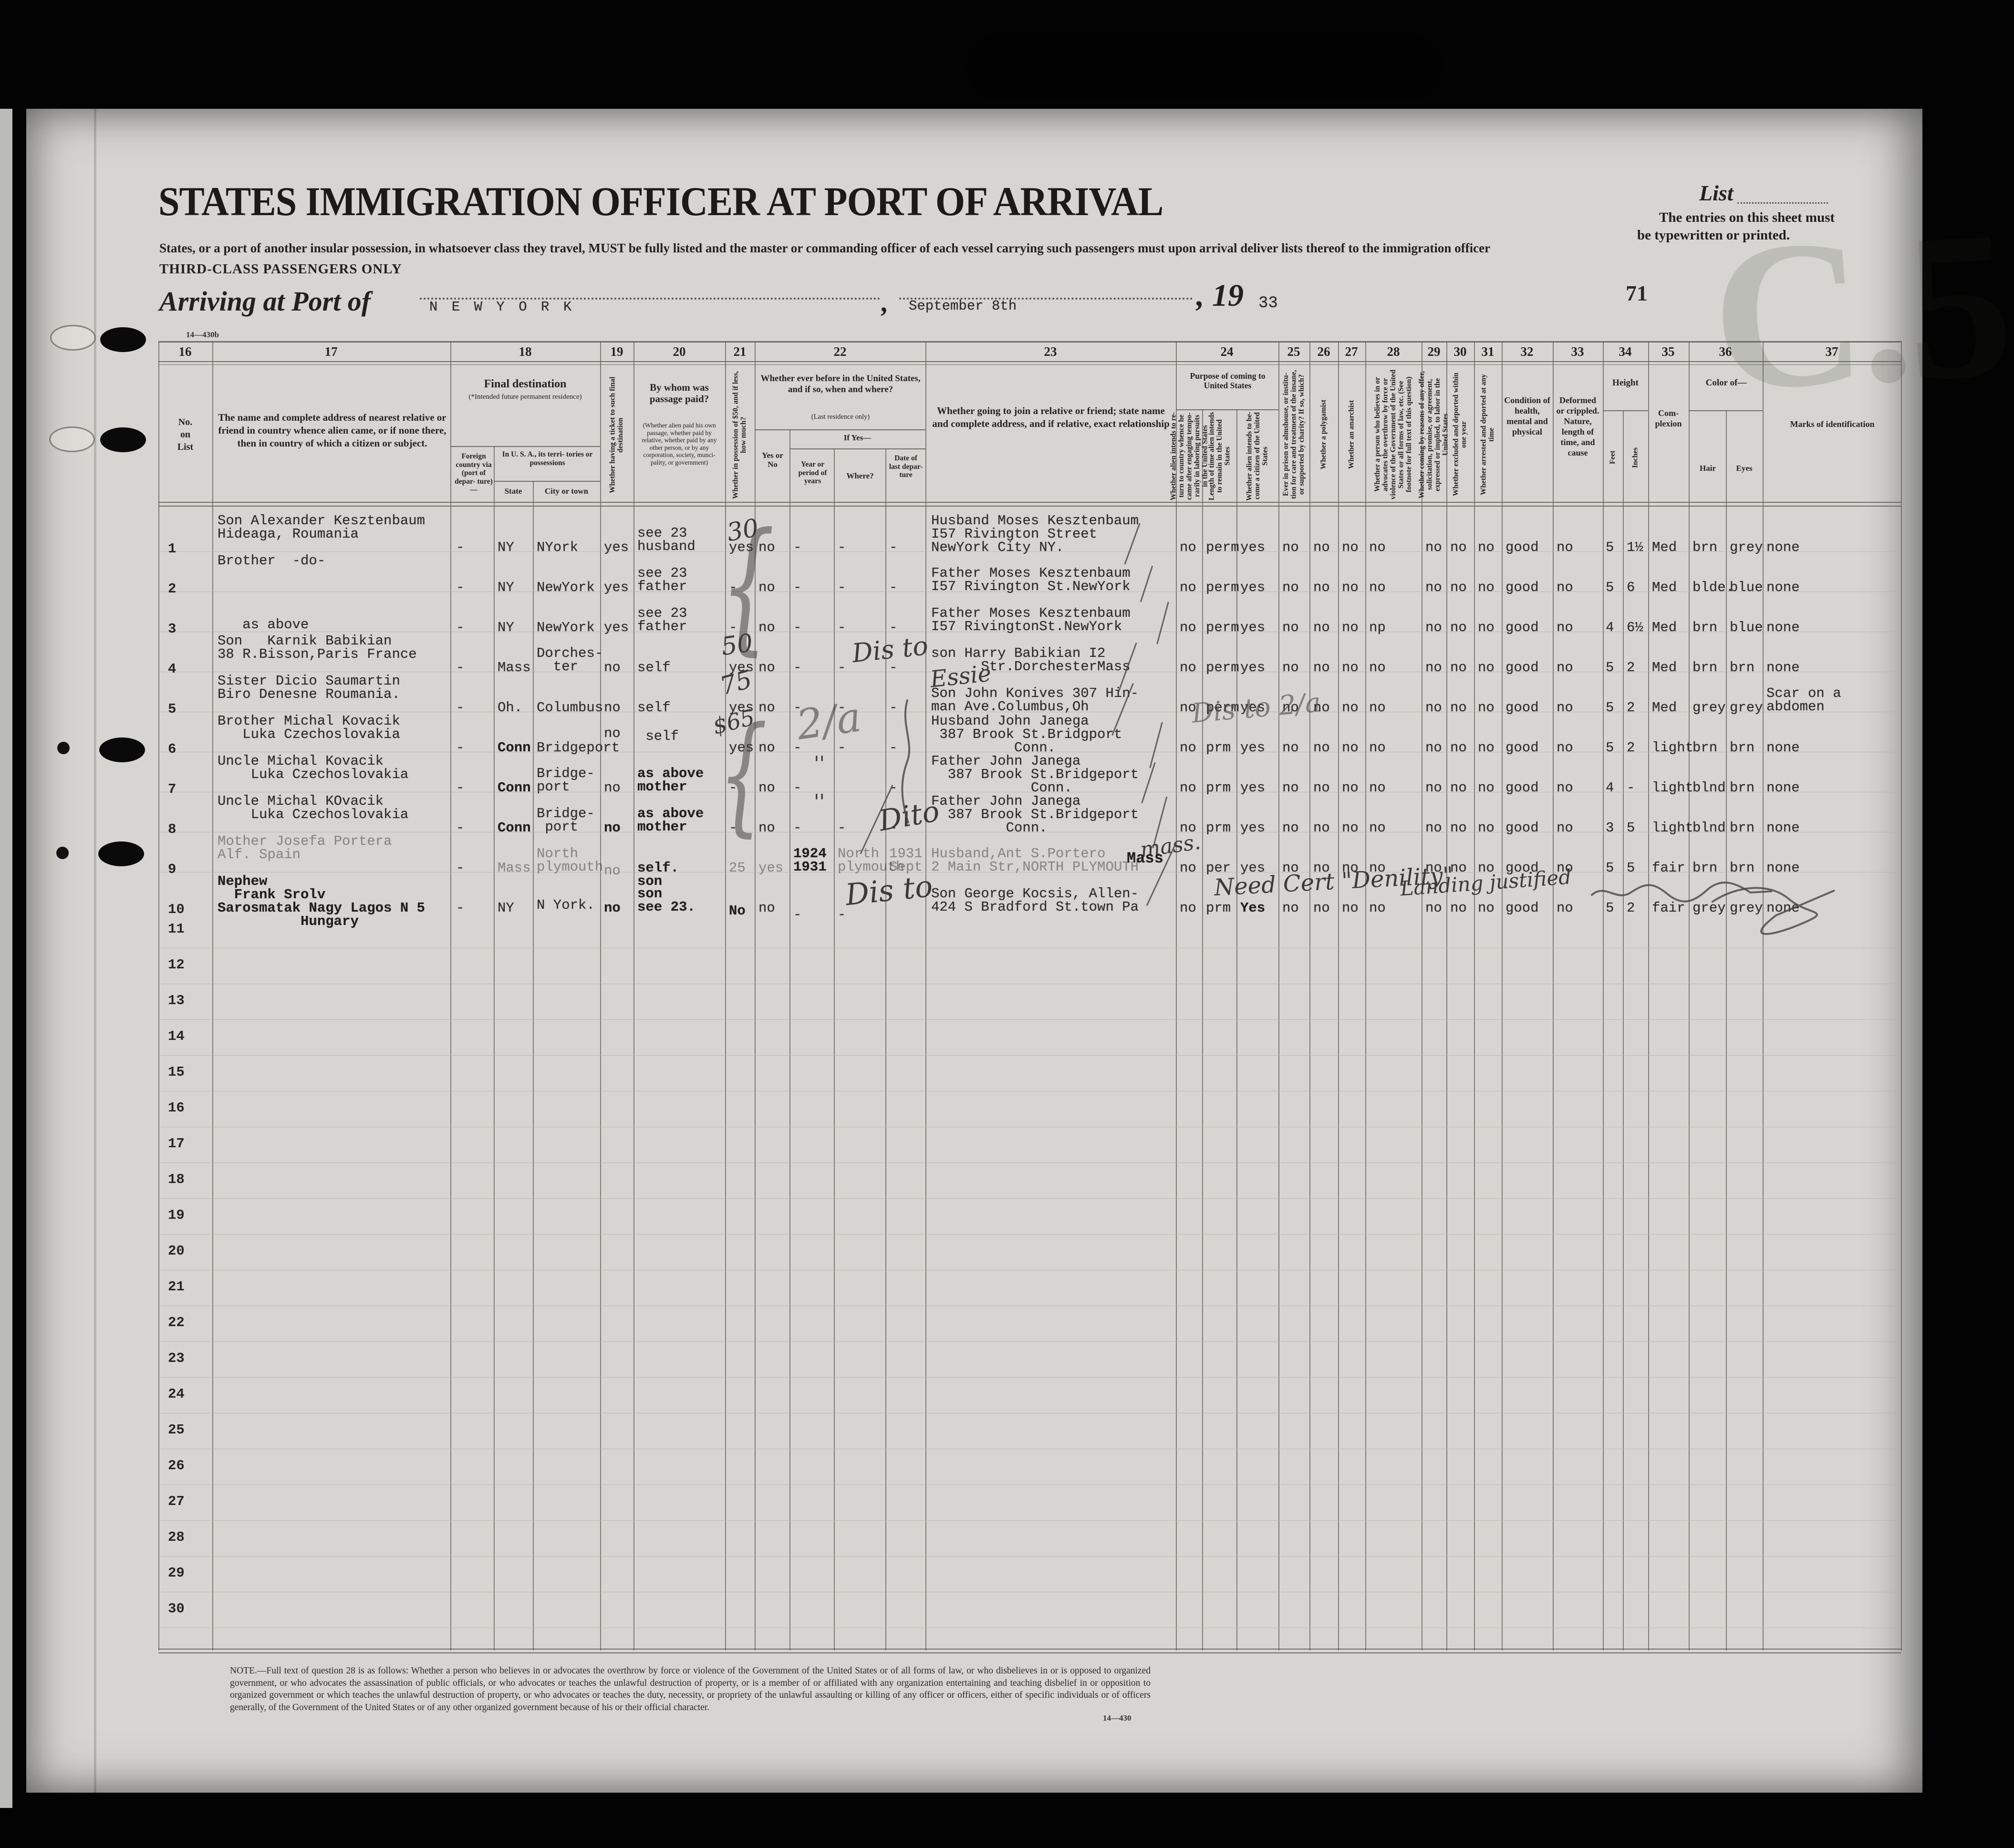 This screenshot has width=2014, height=1848. I want to click on cell-r2-c37: none, so click(1783, 587).